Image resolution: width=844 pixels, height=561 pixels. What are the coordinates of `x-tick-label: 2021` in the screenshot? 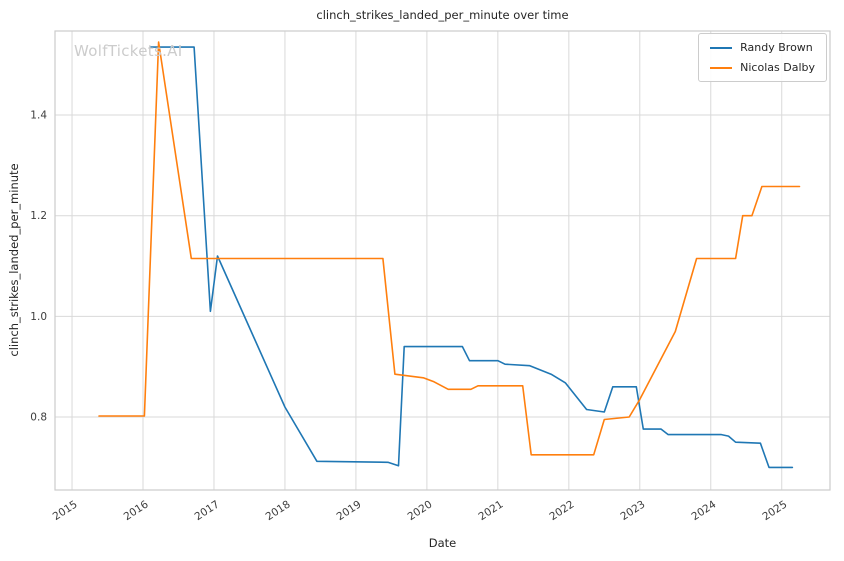 It's located at (491, 510).